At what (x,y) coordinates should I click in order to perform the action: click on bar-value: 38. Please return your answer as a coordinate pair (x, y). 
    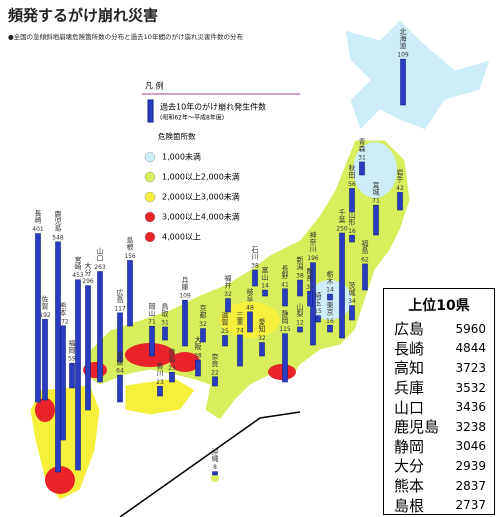
    Looking at the image, I should click on (198, 356).